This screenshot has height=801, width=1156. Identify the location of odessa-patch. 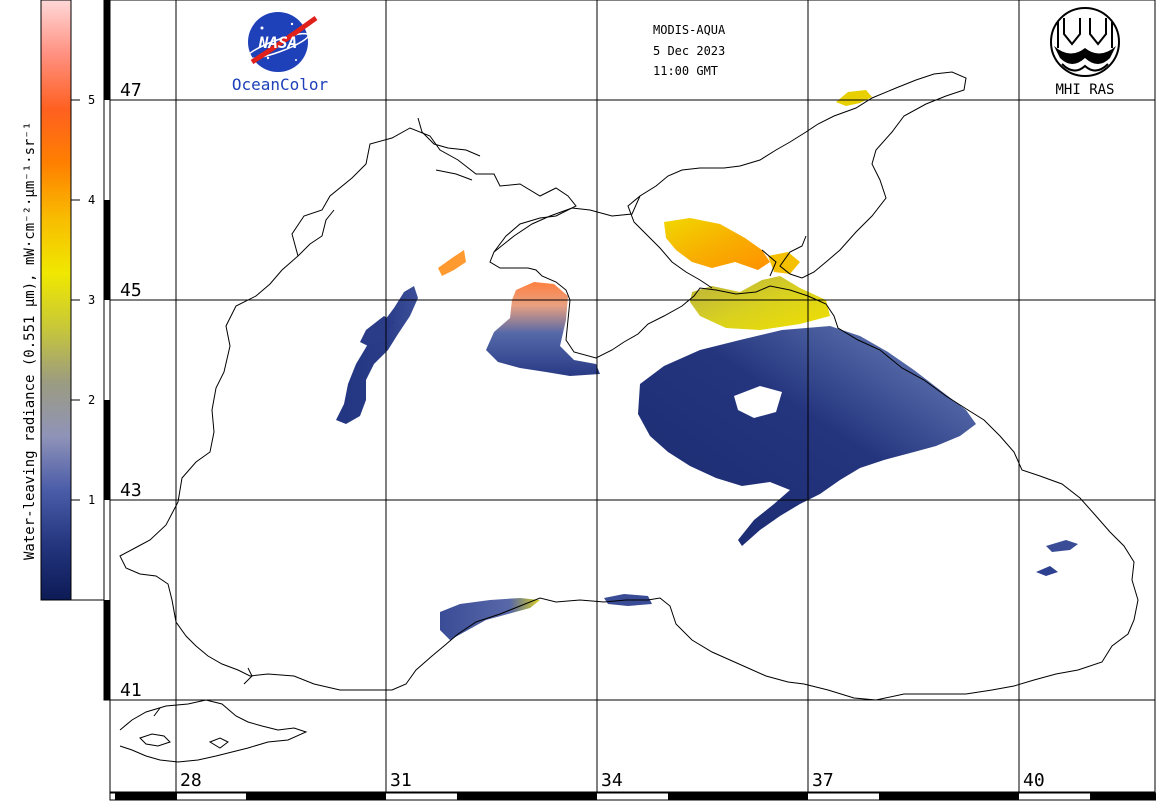
(452, 263).